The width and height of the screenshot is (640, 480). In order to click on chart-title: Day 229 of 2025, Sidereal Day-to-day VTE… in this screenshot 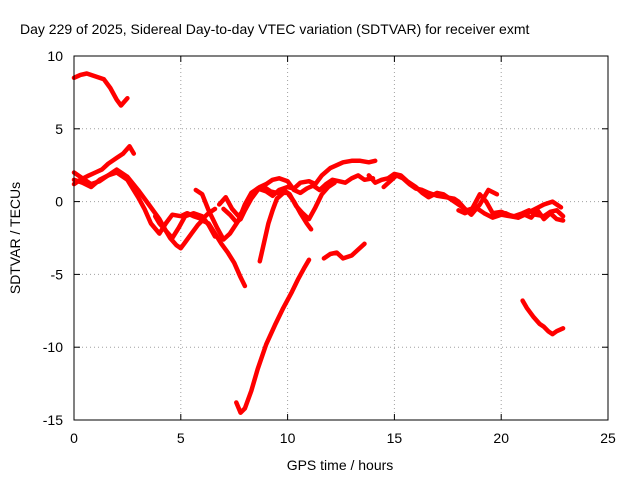, I will do `click(274, 29)`.